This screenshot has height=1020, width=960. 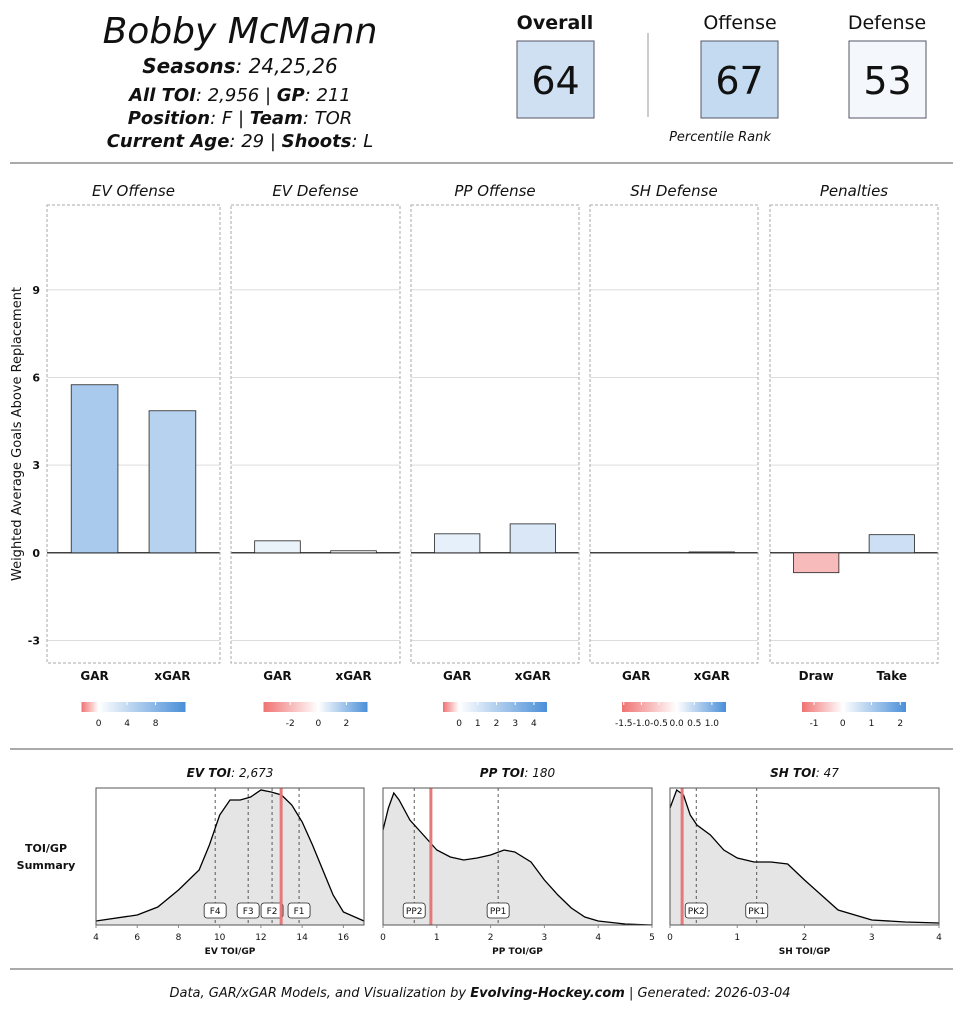 What do you see at coordinates (832, 773) in the screenshot?
I see `total: 47` at bounding box center [832, 773].